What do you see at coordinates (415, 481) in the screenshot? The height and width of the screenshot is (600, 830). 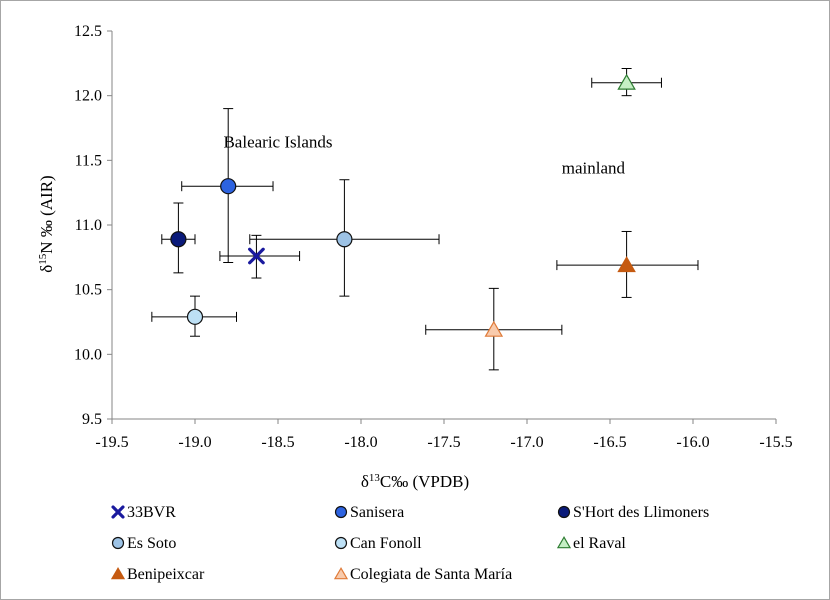 I see `x-axis-title: δ13C‰ (VPDB)` at bounding box center [415, 481].